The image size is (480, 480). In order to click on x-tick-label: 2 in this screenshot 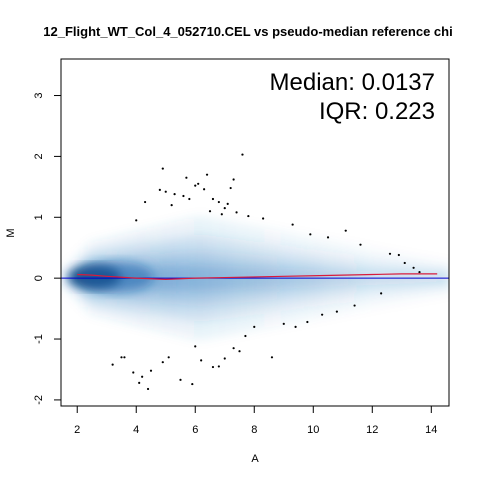, I will do `click(77, 430)`.